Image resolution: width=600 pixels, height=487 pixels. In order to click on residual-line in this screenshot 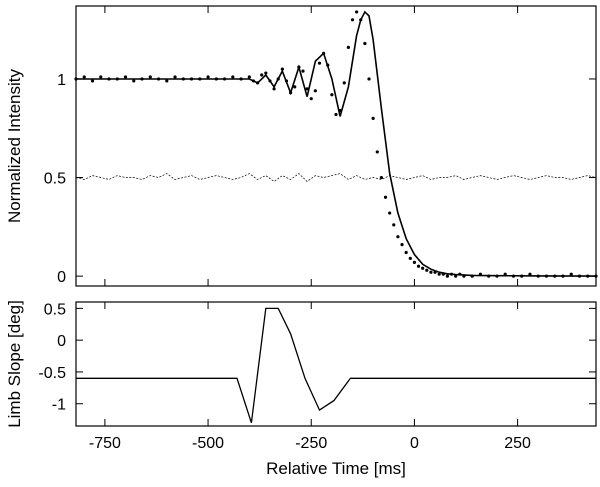, I will do `click(336, 177)`.